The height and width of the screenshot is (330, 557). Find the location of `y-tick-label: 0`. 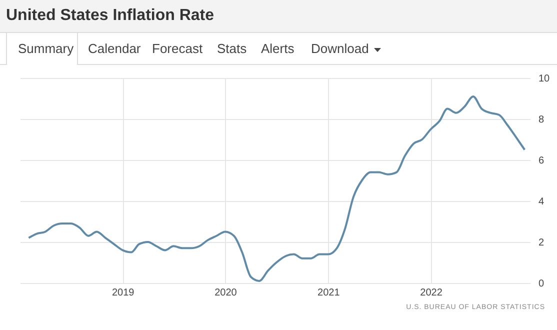

y-tick-label: 0 is located at coordinates (541, 284).